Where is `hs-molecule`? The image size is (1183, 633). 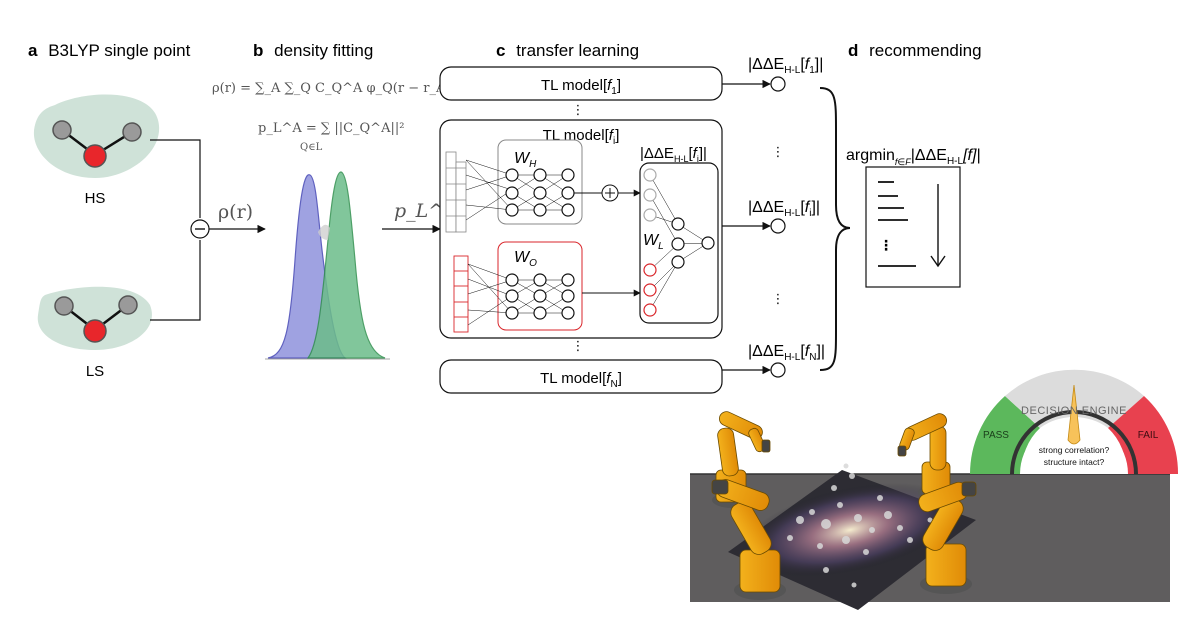
hs-molecule is located at coordinates (96, 136).